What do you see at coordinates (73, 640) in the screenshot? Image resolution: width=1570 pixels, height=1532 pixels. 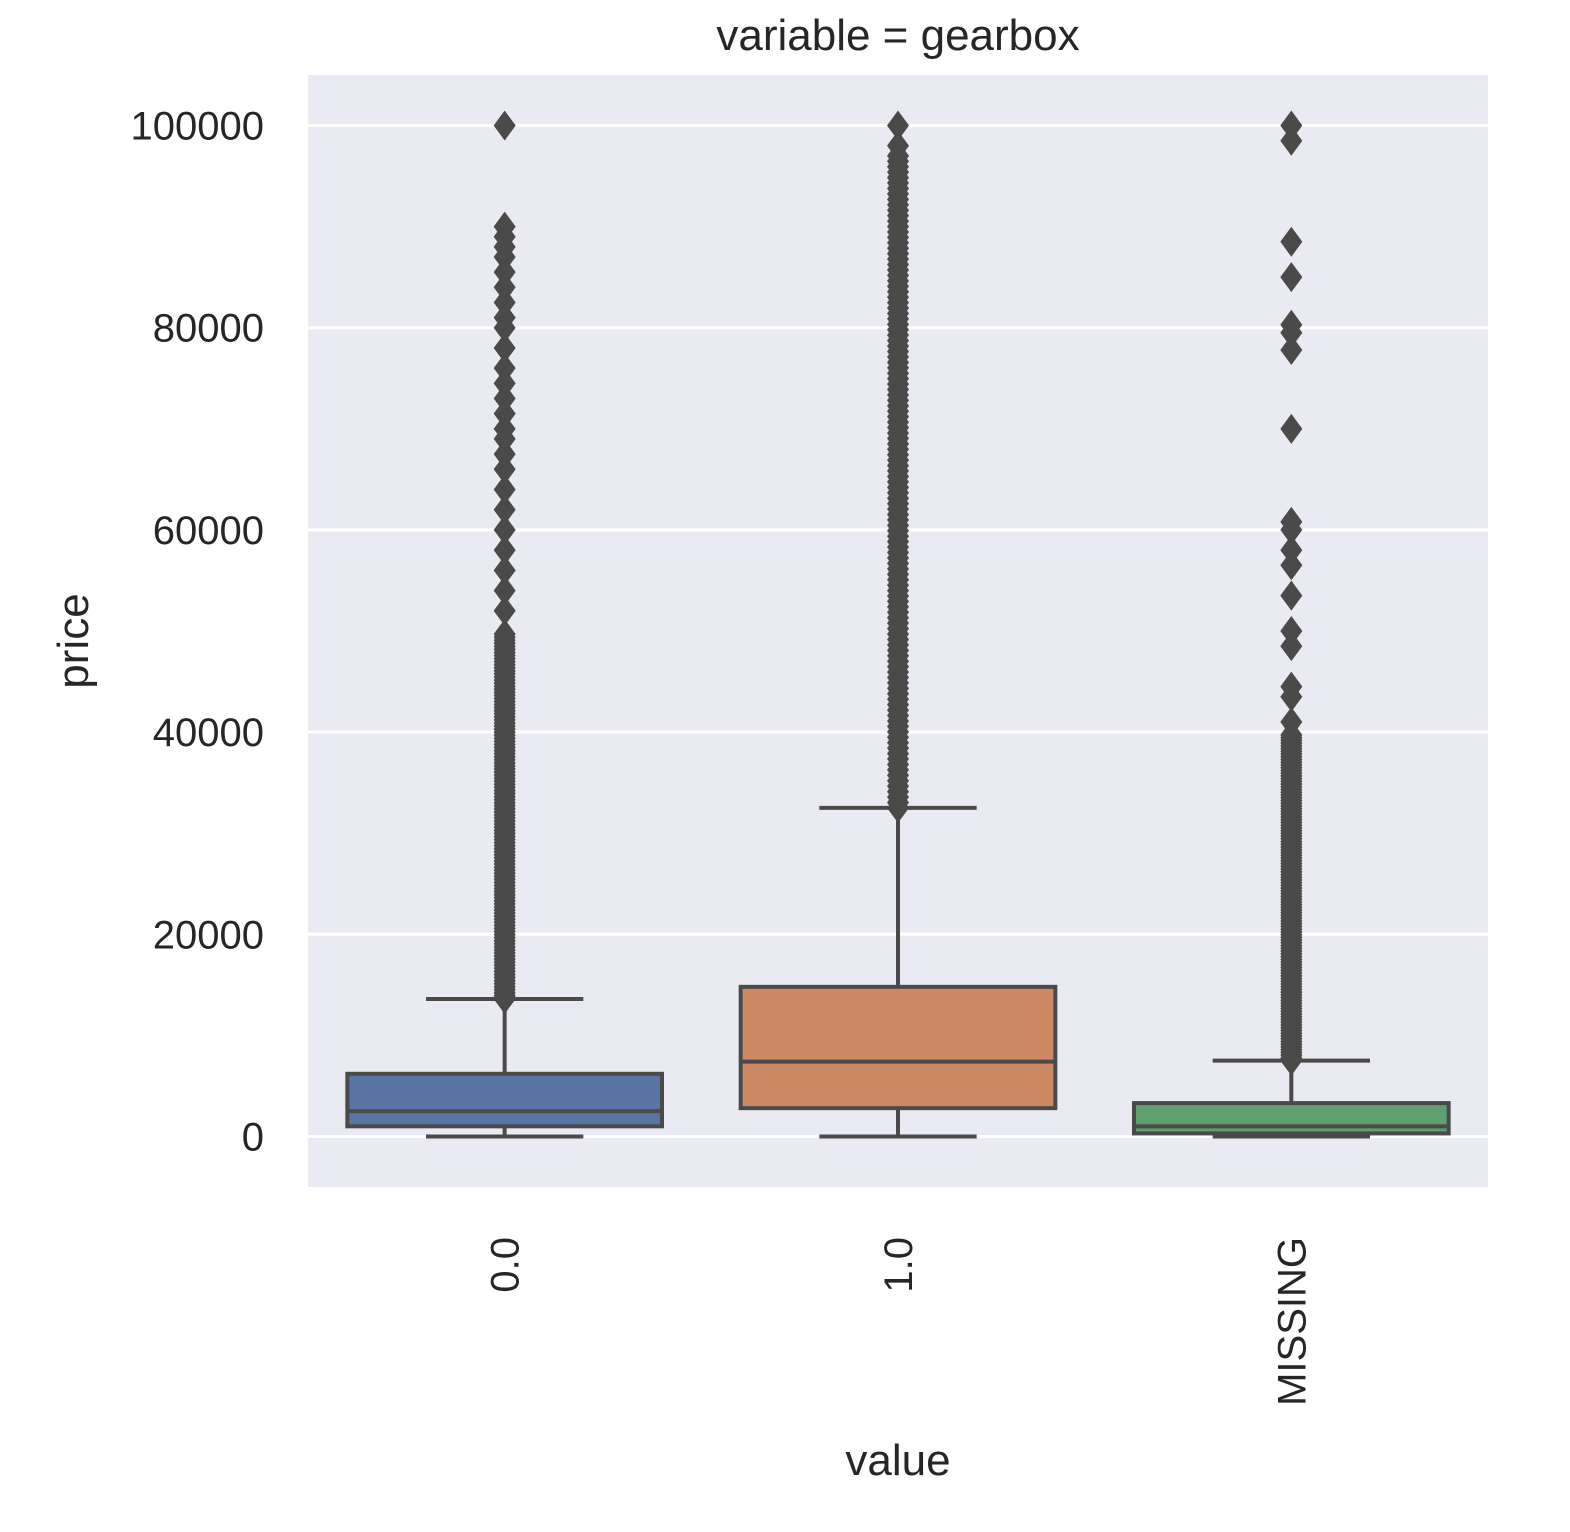 I see `y-axis-label: price` at bounding box center [73, 640].